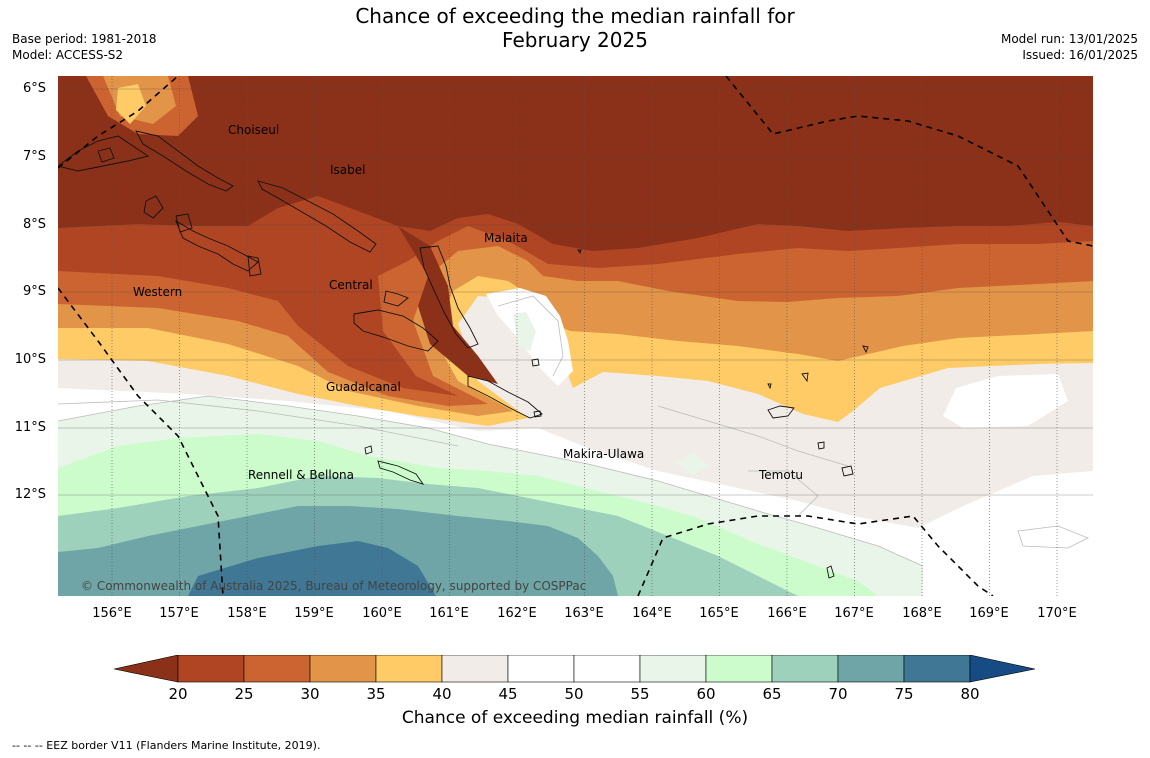  Describe the element at coordinates (821, 445) in the screenshot. I see `island-utupua` at that location.